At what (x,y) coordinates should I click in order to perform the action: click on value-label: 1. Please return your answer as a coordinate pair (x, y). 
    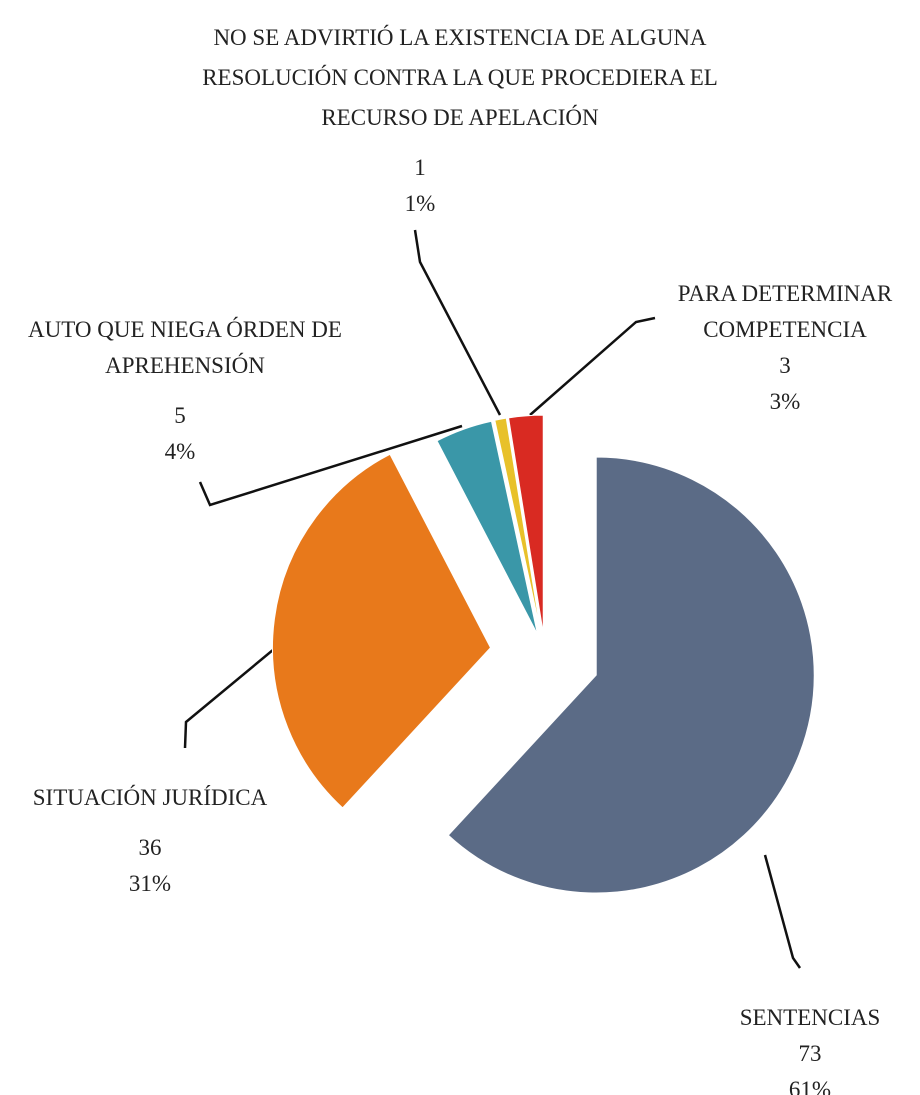
    Looking at the image, I should click on (420, 167).